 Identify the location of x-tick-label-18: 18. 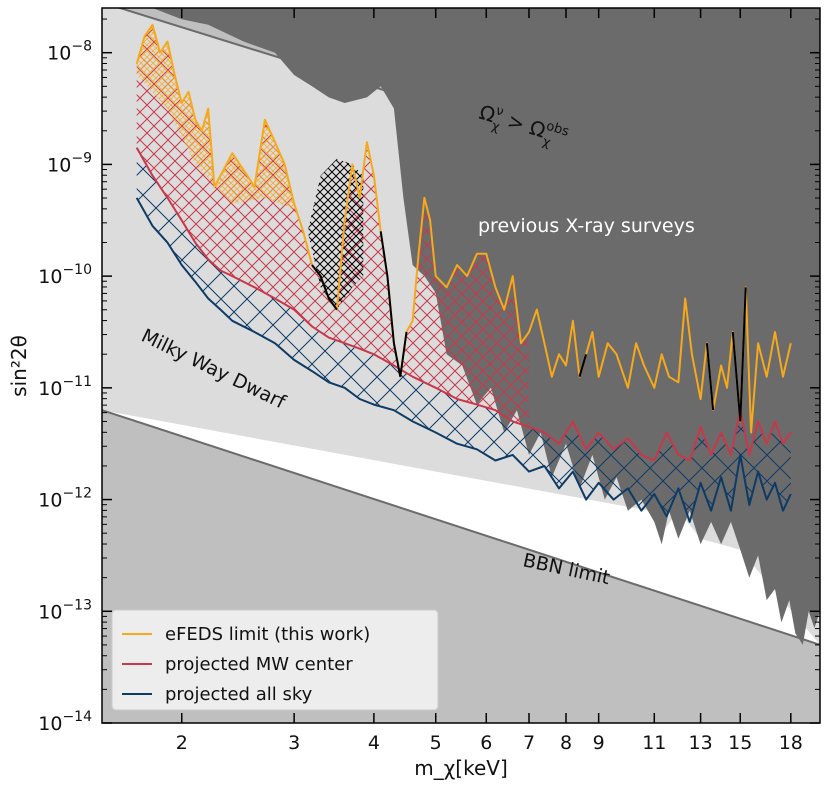
(791, 743).